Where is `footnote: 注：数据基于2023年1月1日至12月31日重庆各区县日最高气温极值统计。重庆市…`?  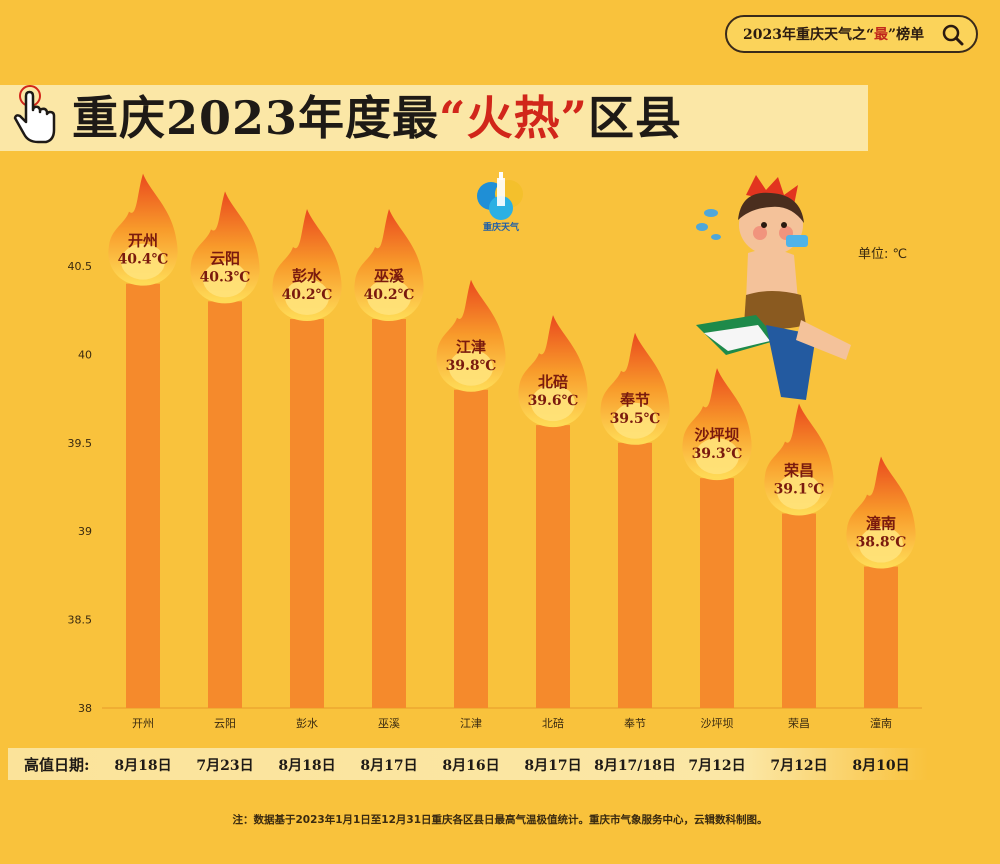 footnote: 注：数据基于2023年1月1日至12月31日重庆各区县日最高气温极值统计。重庆市… is located at coordinates (500, 820).